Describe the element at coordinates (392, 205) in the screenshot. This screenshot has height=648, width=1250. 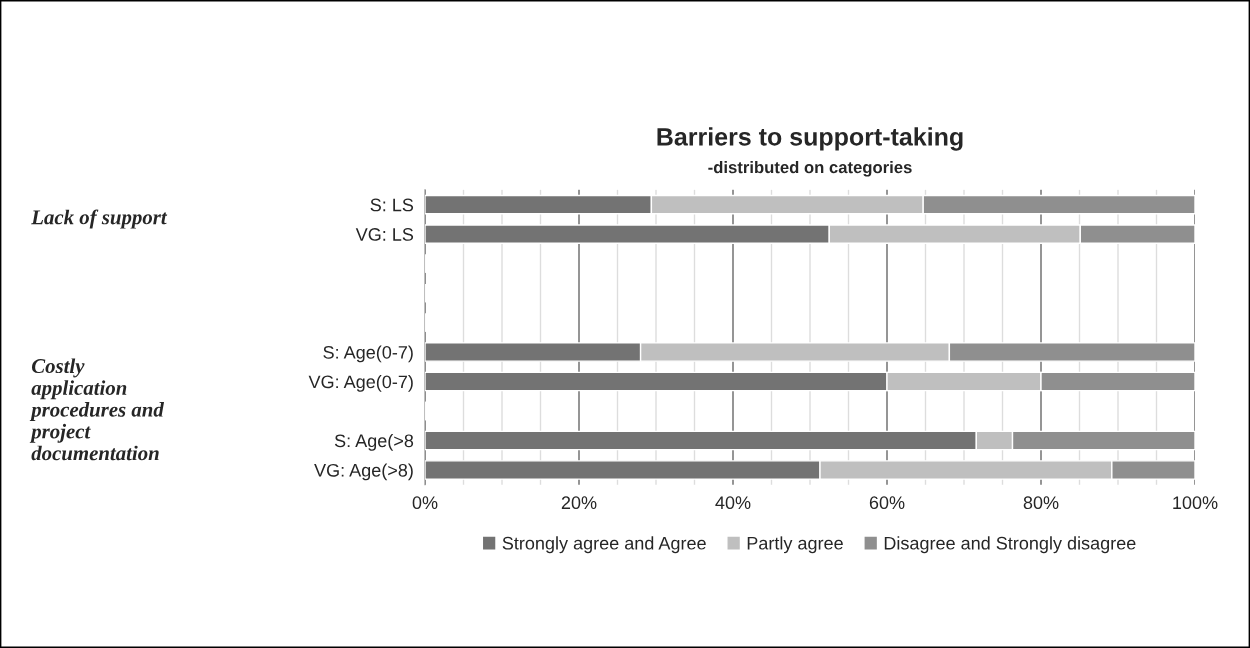
I see `y-tick-label: S: LS` at that location.